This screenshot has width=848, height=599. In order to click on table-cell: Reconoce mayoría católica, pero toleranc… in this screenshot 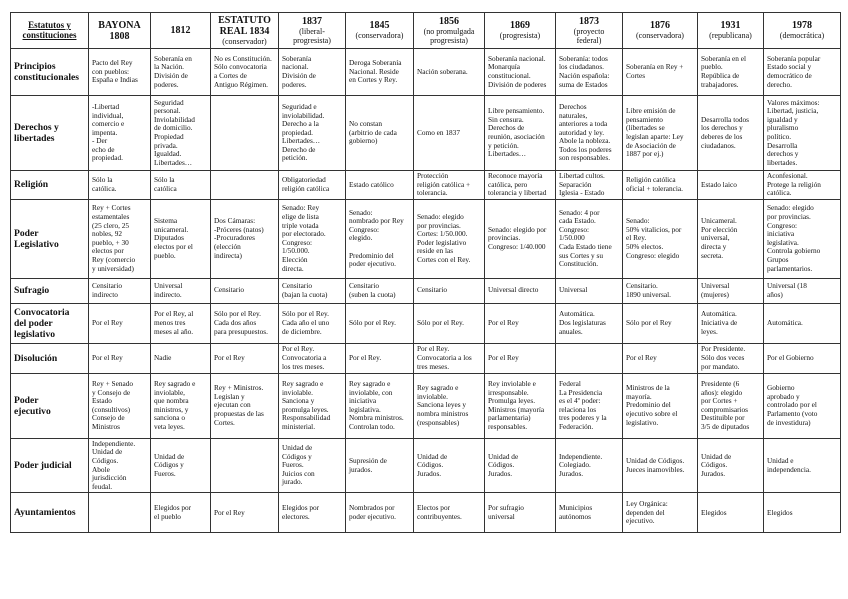, I will do `click(520, 185)`.